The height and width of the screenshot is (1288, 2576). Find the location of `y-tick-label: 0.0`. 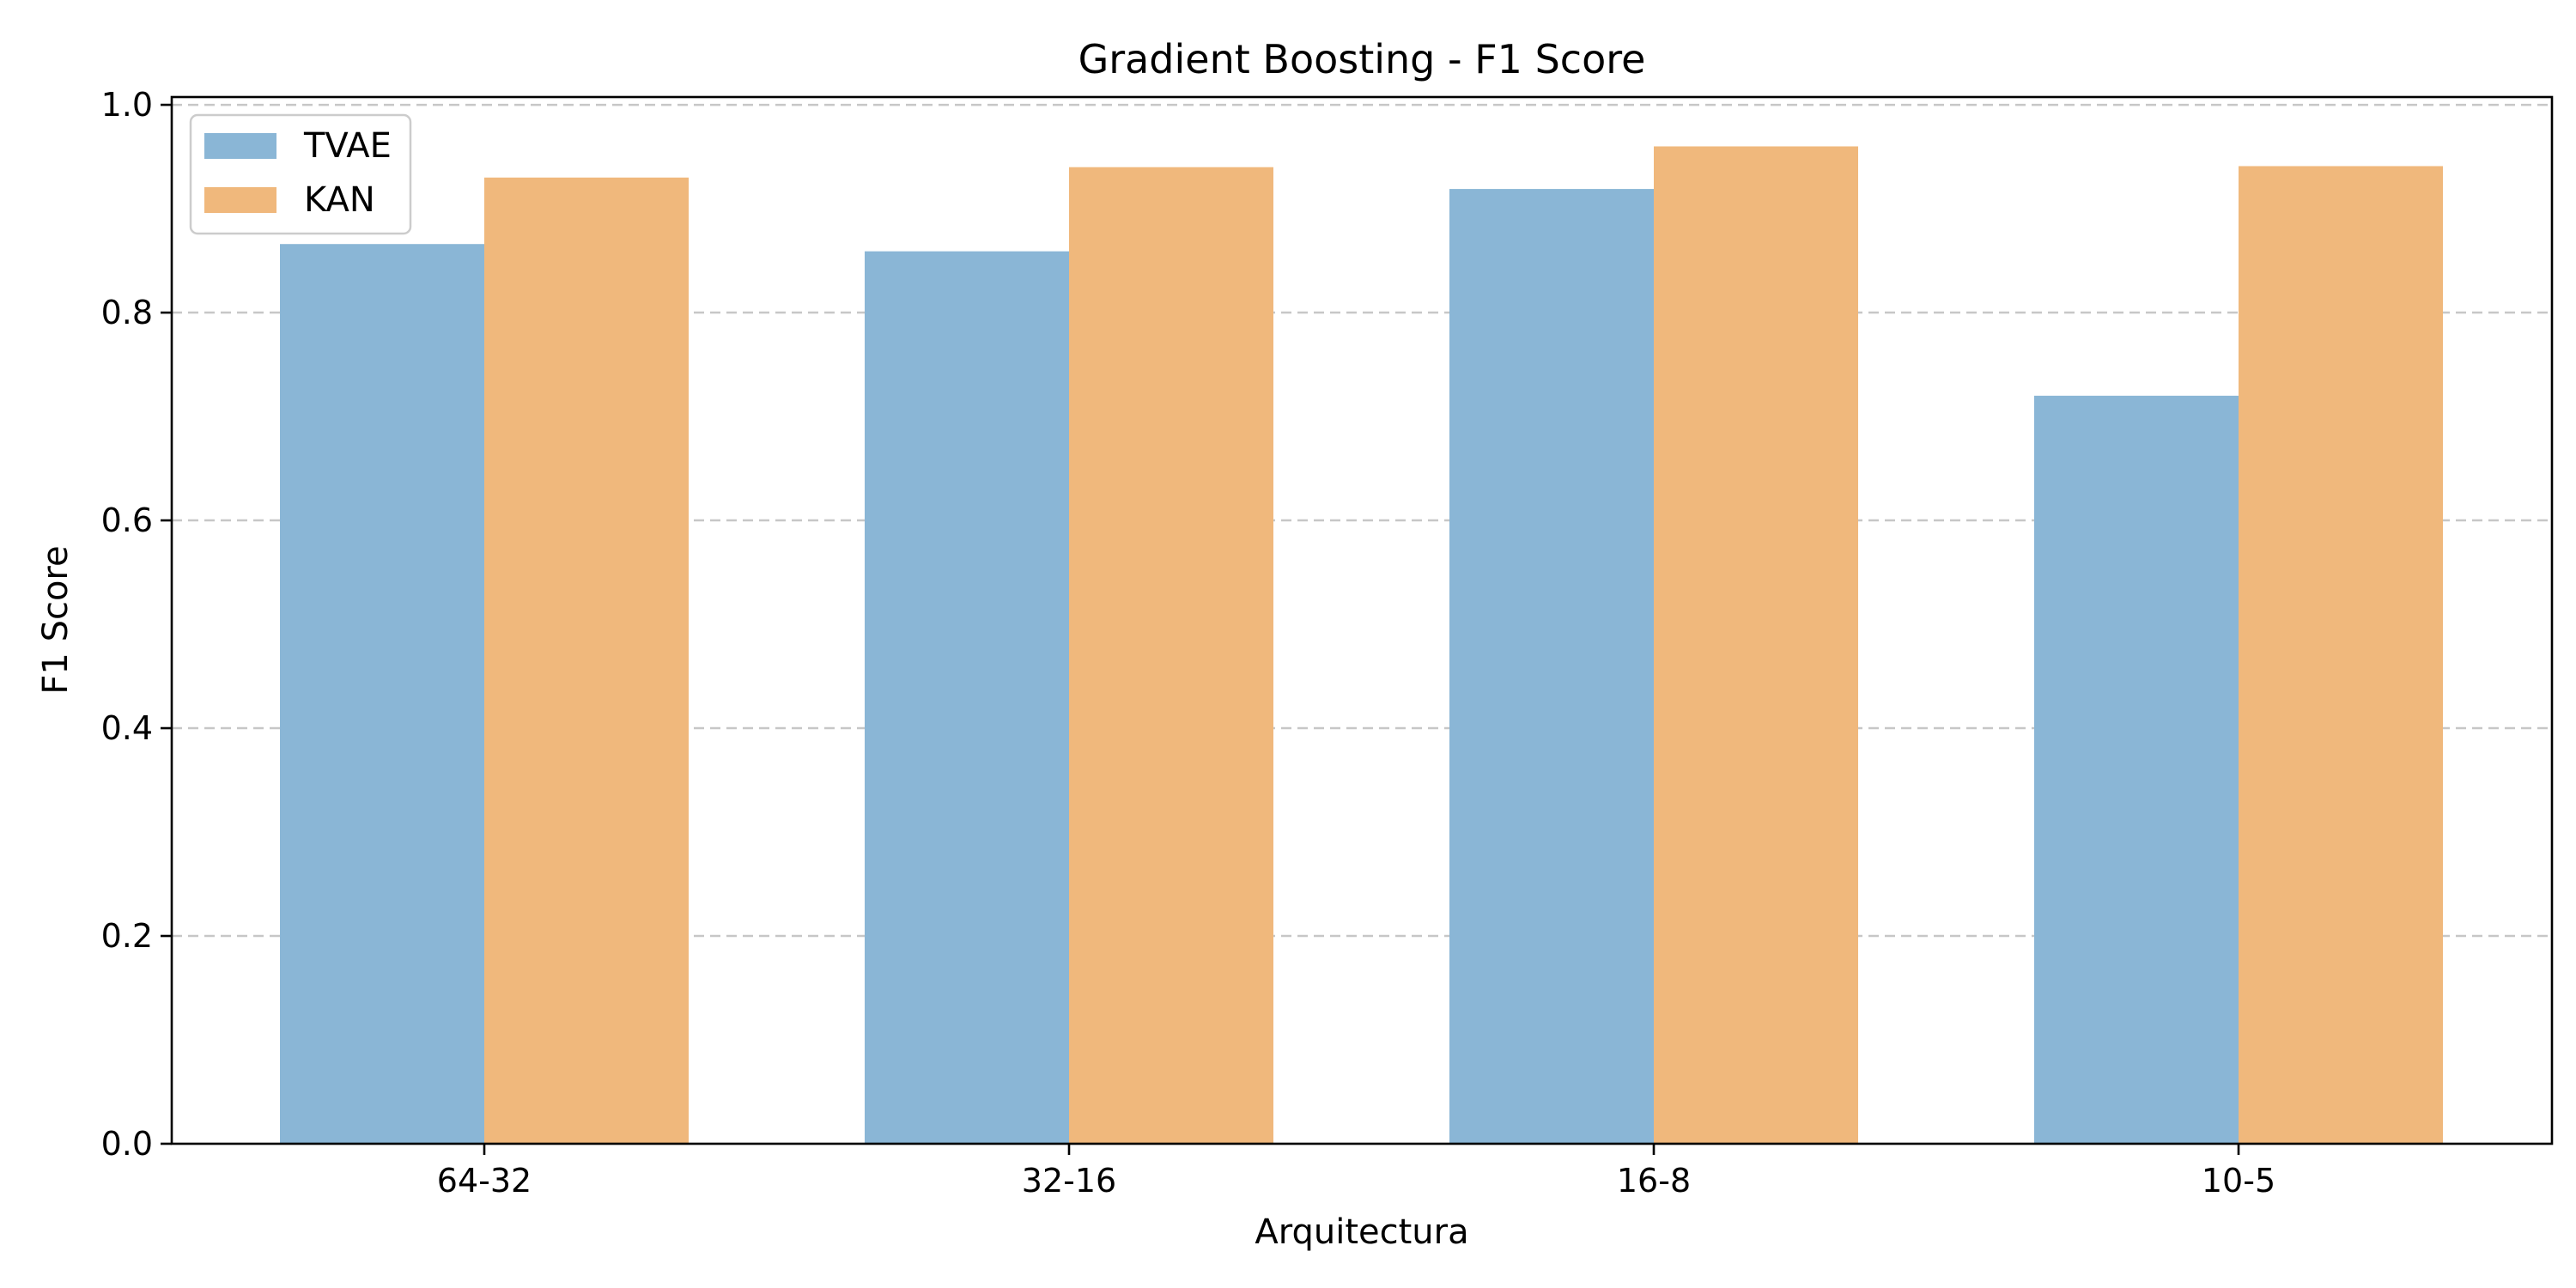

y-tick-label: 0.0 is located at coordinates (127, 1144).